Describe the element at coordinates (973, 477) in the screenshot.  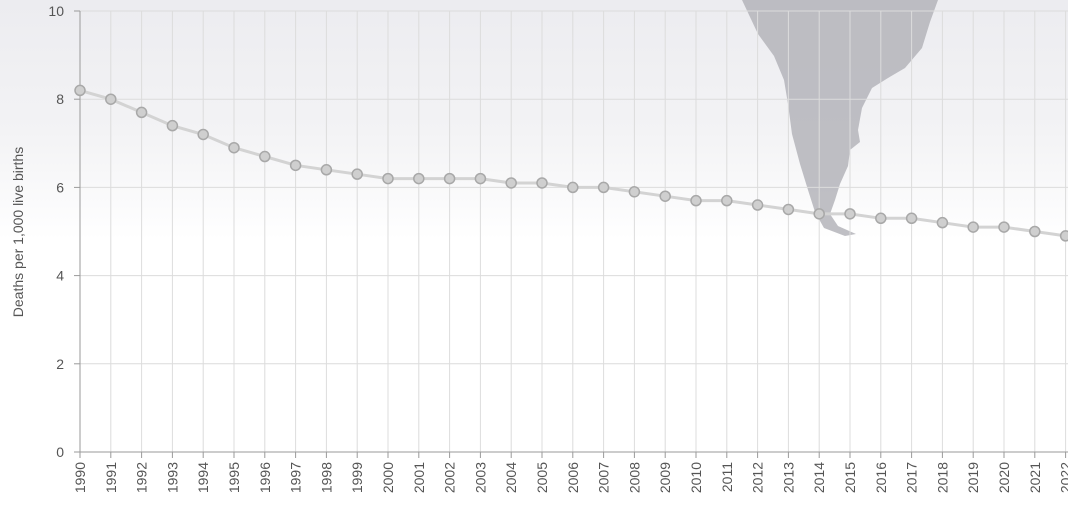
I see `x-tick-label: 2019` at that location.